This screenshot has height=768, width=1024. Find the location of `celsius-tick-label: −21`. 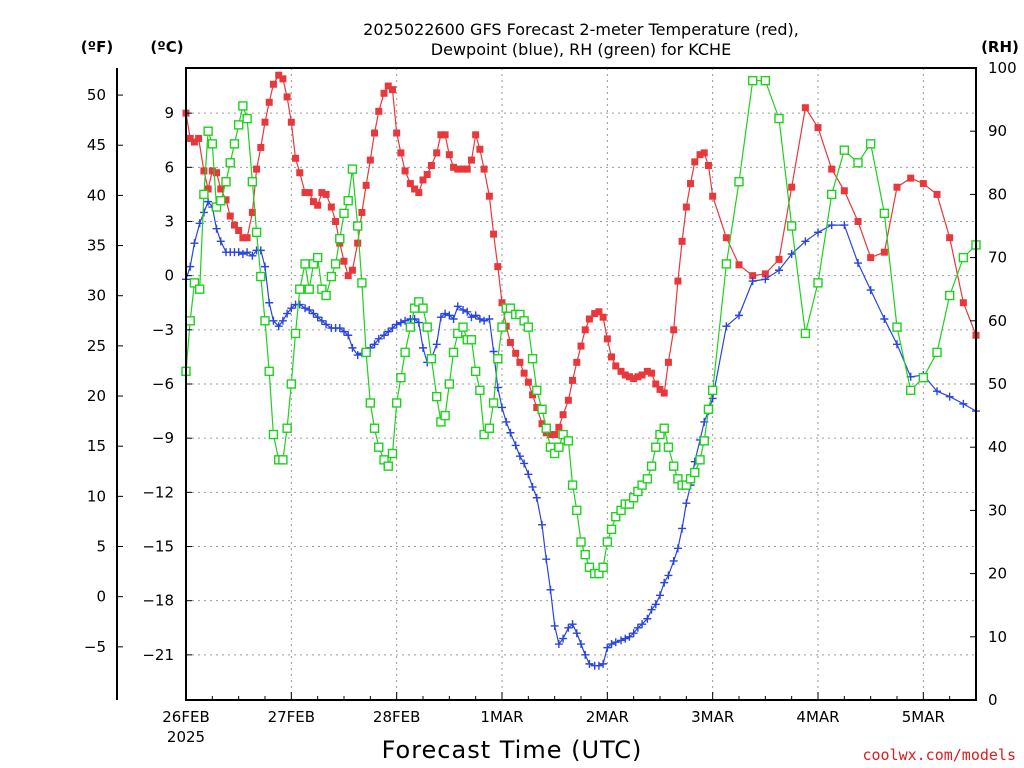

celsius-tick-label: −21 is located at coordinates (158, 655).